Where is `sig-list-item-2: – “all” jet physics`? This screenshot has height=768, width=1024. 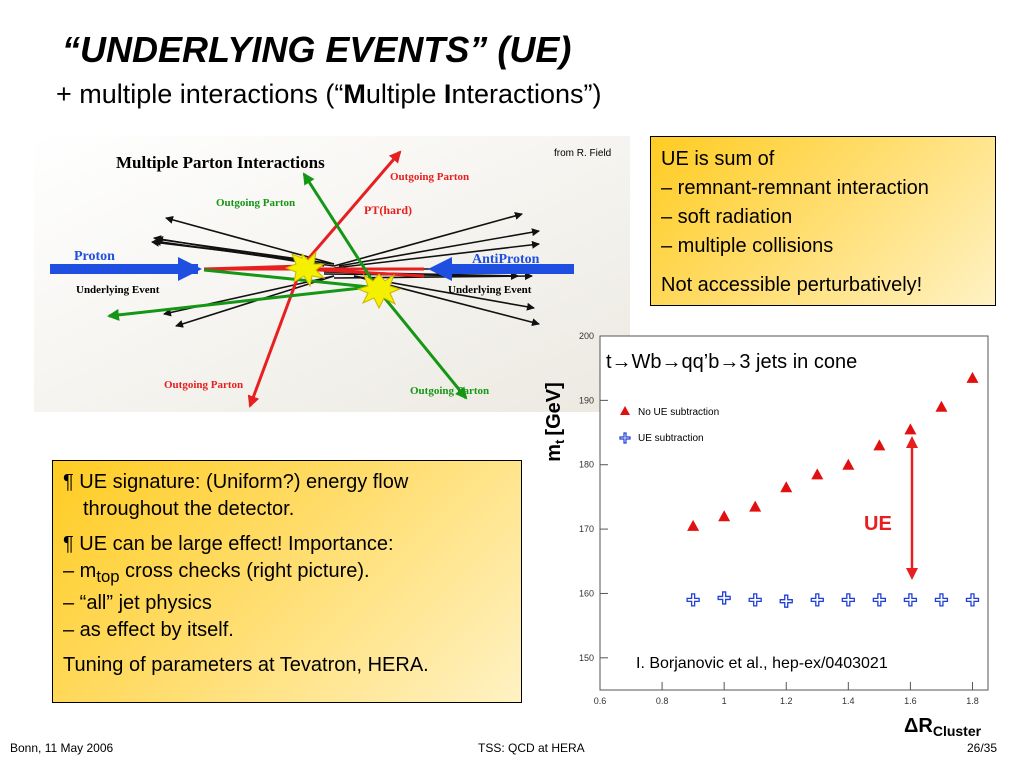
sig-list-item-2: – “all” jet physics is located at coordinates (137, 603).